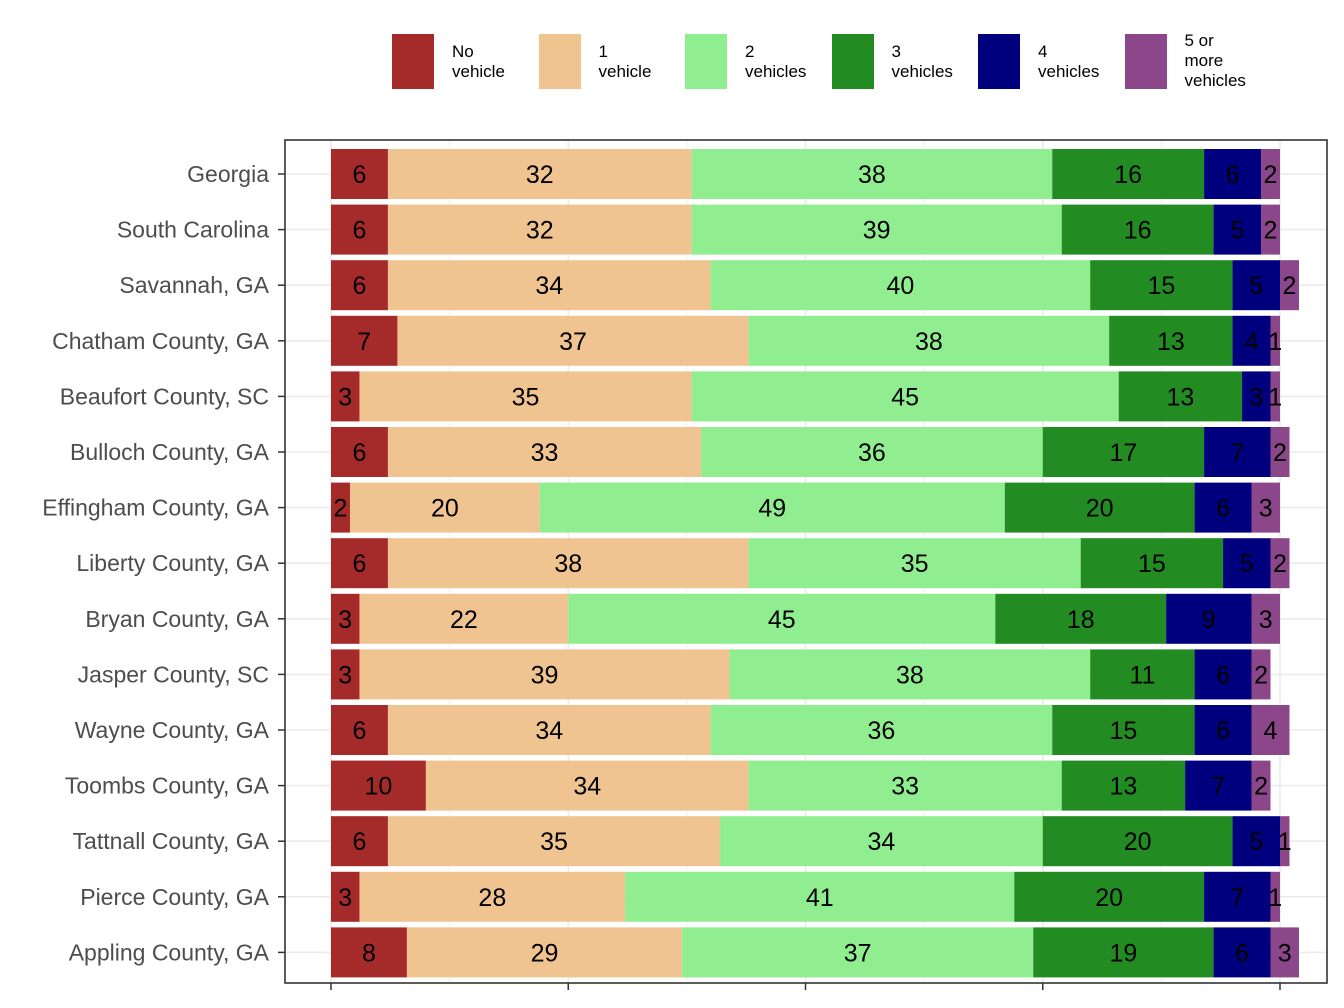 The height and width of the screenshot is (1008, 1344). Describe the element at coordinates (497, 62) in the screenshot. I see `legend-label: No vehicle` at that location.